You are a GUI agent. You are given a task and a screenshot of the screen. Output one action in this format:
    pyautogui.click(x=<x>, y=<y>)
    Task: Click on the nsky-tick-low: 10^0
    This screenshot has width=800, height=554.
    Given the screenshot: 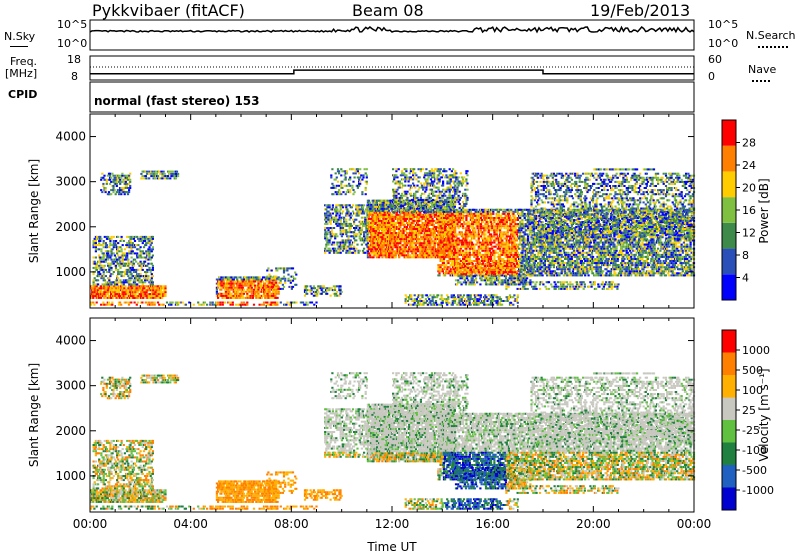 What is the action you would take?
    pyautogui.click(x=72, y=43)
    